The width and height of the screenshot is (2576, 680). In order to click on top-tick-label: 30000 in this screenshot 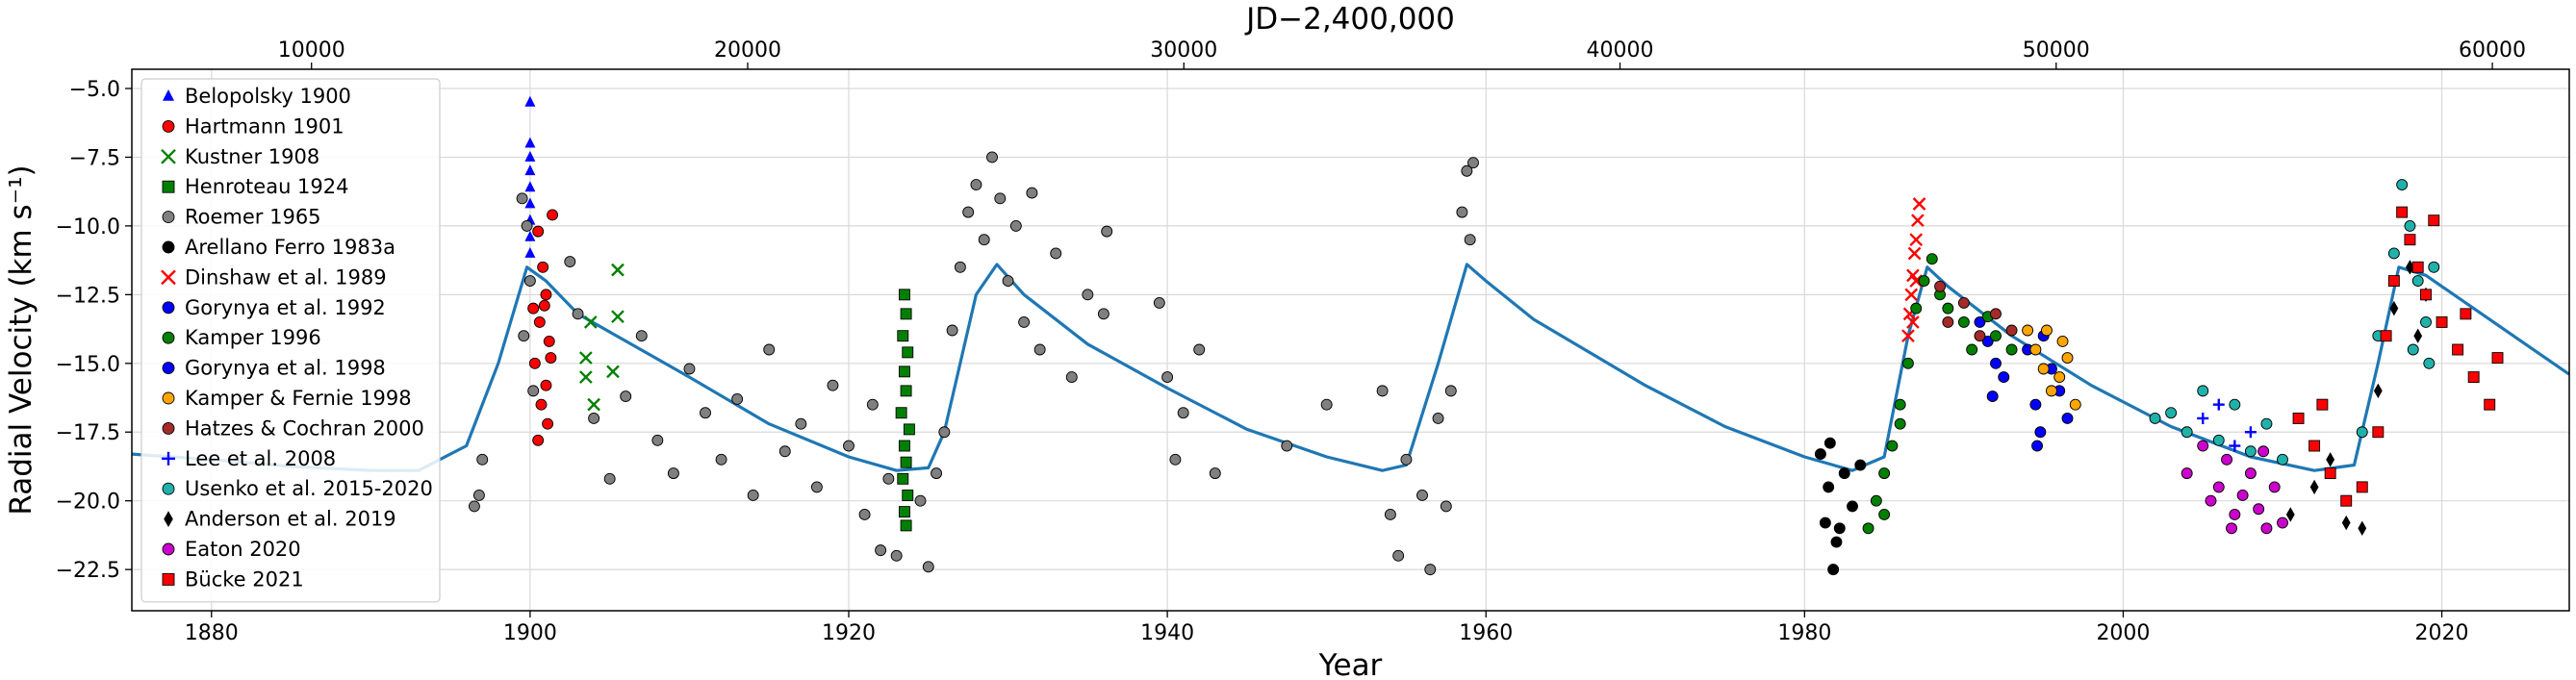, I will do `click(1183, 50)`.